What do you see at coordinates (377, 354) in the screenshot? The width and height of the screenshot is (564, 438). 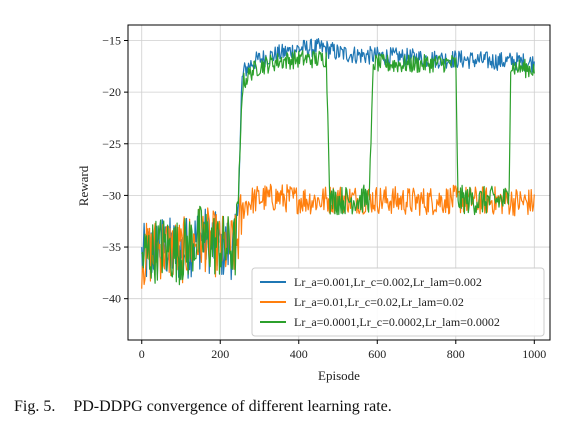 I see `x-tick-label: 600` at bounding box center [377, 354].